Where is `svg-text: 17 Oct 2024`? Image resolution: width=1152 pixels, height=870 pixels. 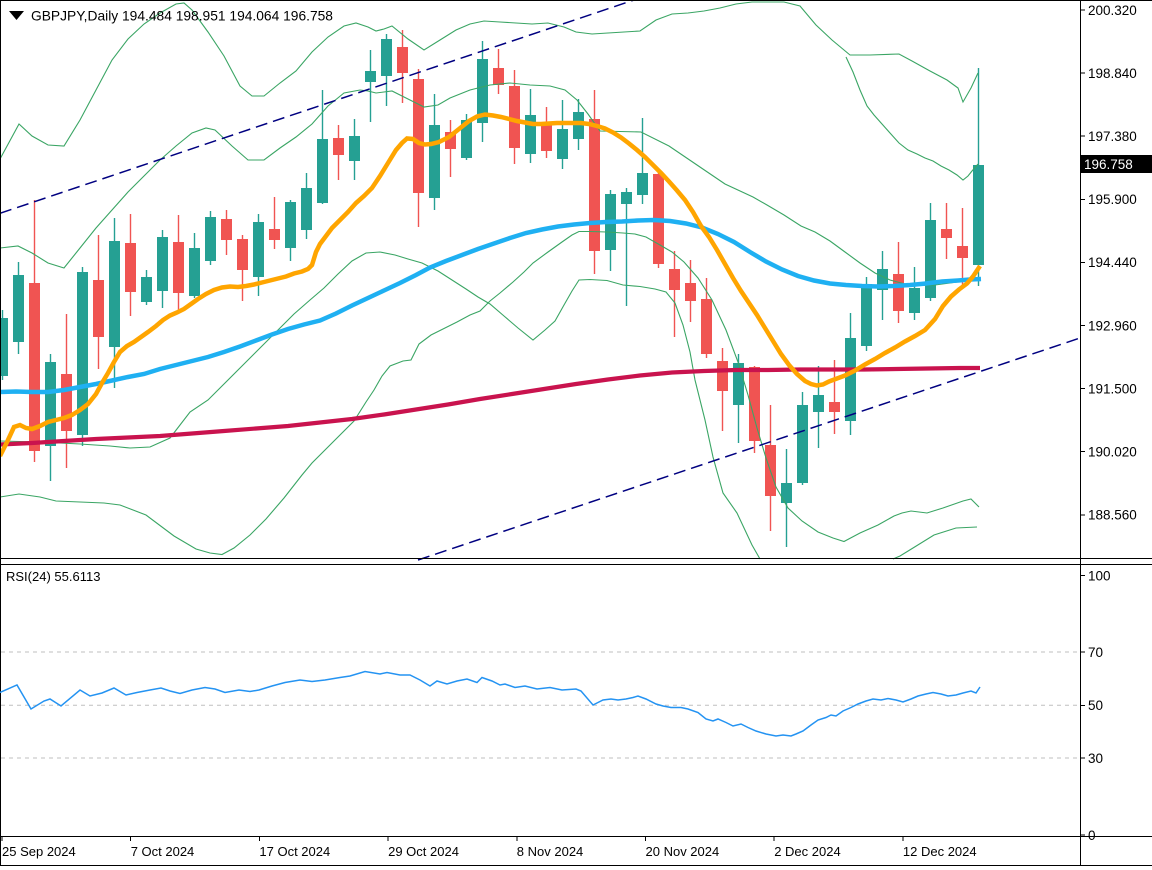 svg-text: 17 Oct 2024 is located at coordinates (294, 851).